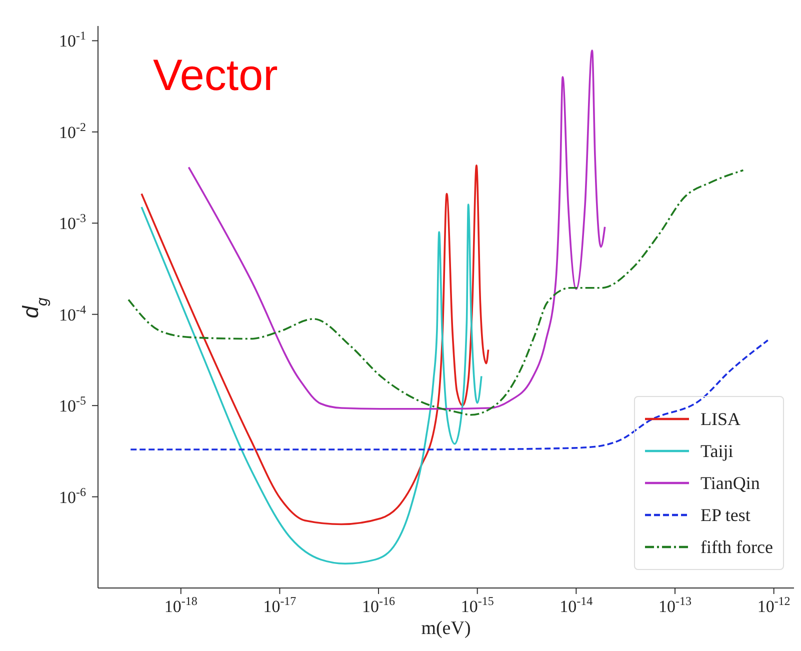 This screenshot has height=651, width=801. Describe the element at coordinates (72, 131) in the screenshot. I see `y-tick-label: 10$^{-2}$` at that location.